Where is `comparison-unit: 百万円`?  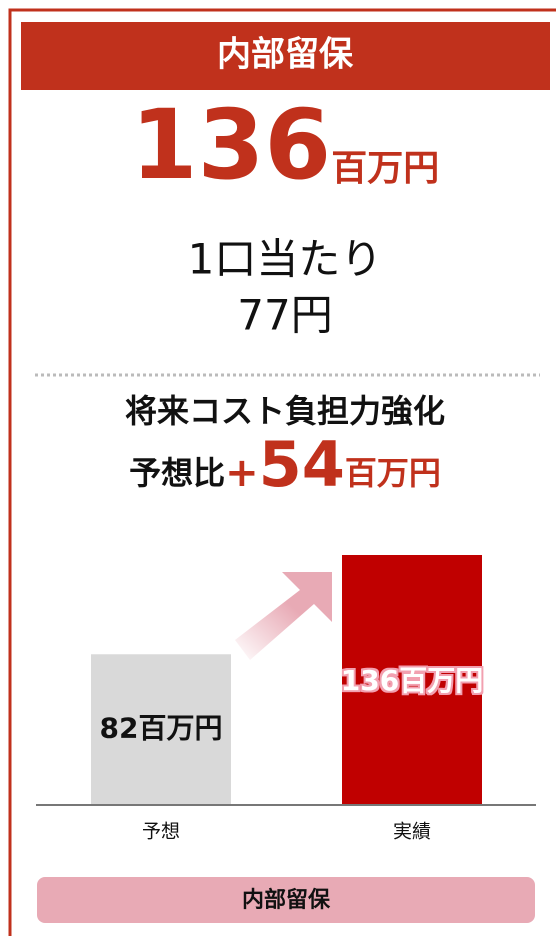 comparison-unit: 百万円 is located at coordinates (393, 473).